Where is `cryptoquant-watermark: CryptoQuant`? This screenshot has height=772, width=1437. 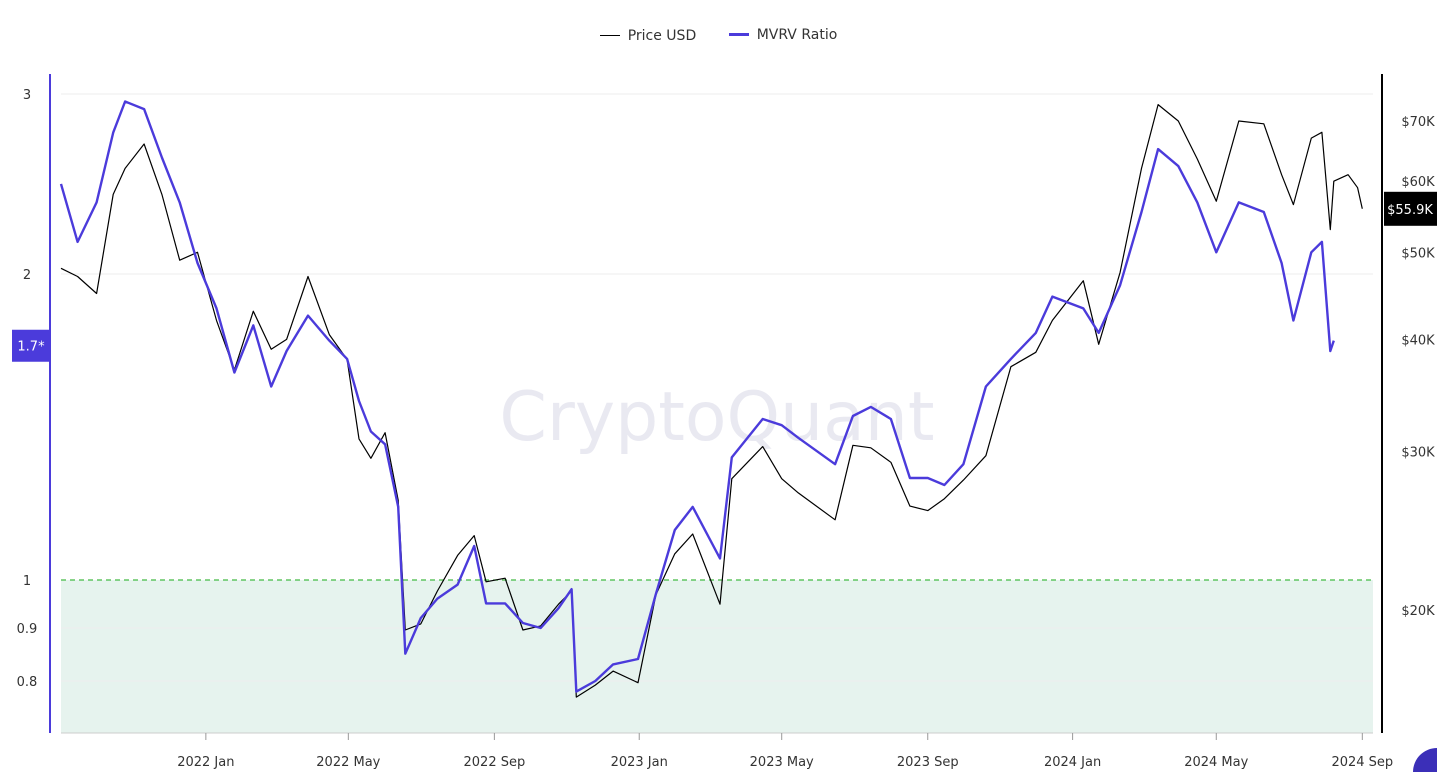 cryptoquant-watermark: CryptoQuant is located at coordinates (716, 417).